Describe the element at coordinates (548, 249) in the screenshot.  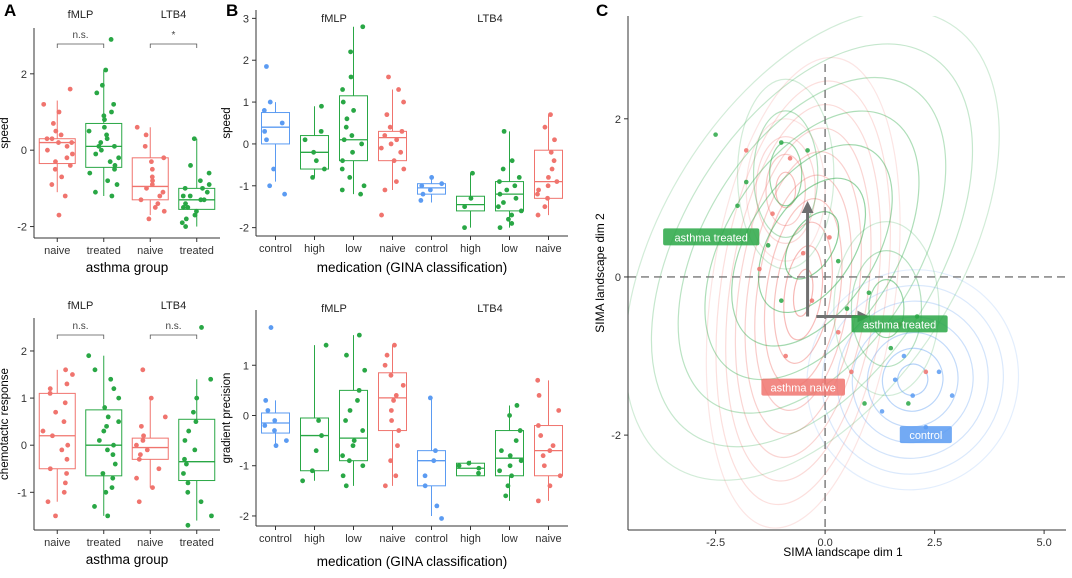
I see `x-tick-label: naive` at that location.